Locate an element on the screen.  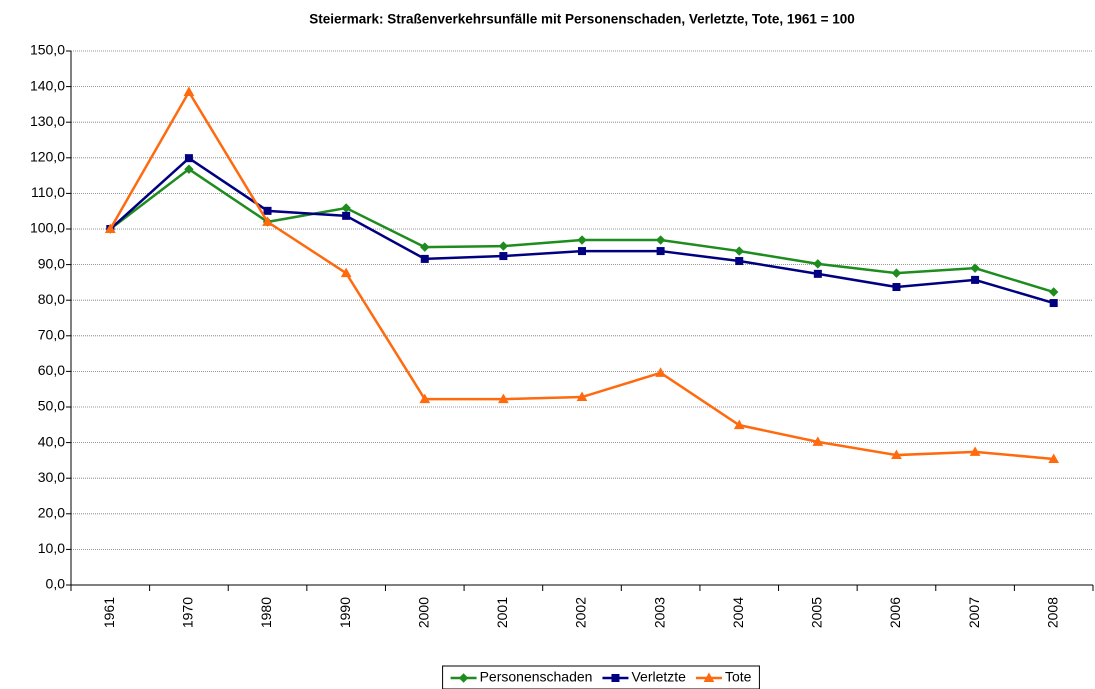
x-tick-label: 2003 is located at coordinates (659, 612).